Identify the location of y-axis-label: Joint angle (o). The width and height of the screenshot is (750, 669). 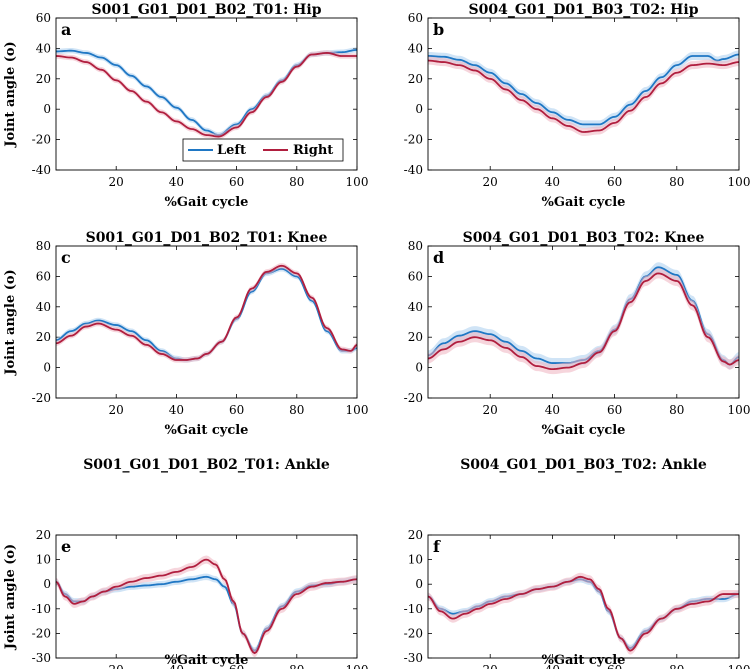
(10, 94).